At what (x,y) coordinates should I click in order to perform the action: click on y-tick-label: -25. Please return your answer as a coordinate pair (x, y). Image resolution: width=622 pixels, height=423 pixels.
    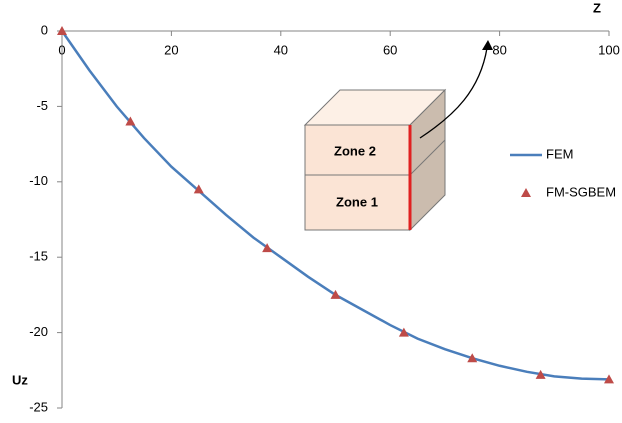
    Looking at the image, I should click on (38, 406).